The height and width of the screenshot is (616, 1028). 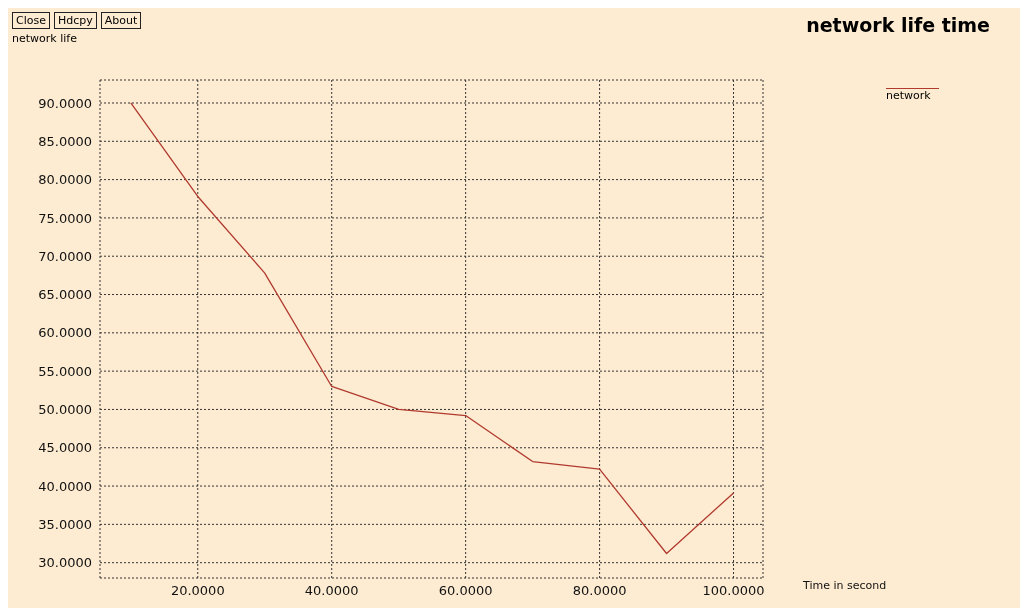 What do you see at coordinates (465, 591) in the screenshot?
I see `x-tick-label: 60.0000` at bounding box center [465, 591].